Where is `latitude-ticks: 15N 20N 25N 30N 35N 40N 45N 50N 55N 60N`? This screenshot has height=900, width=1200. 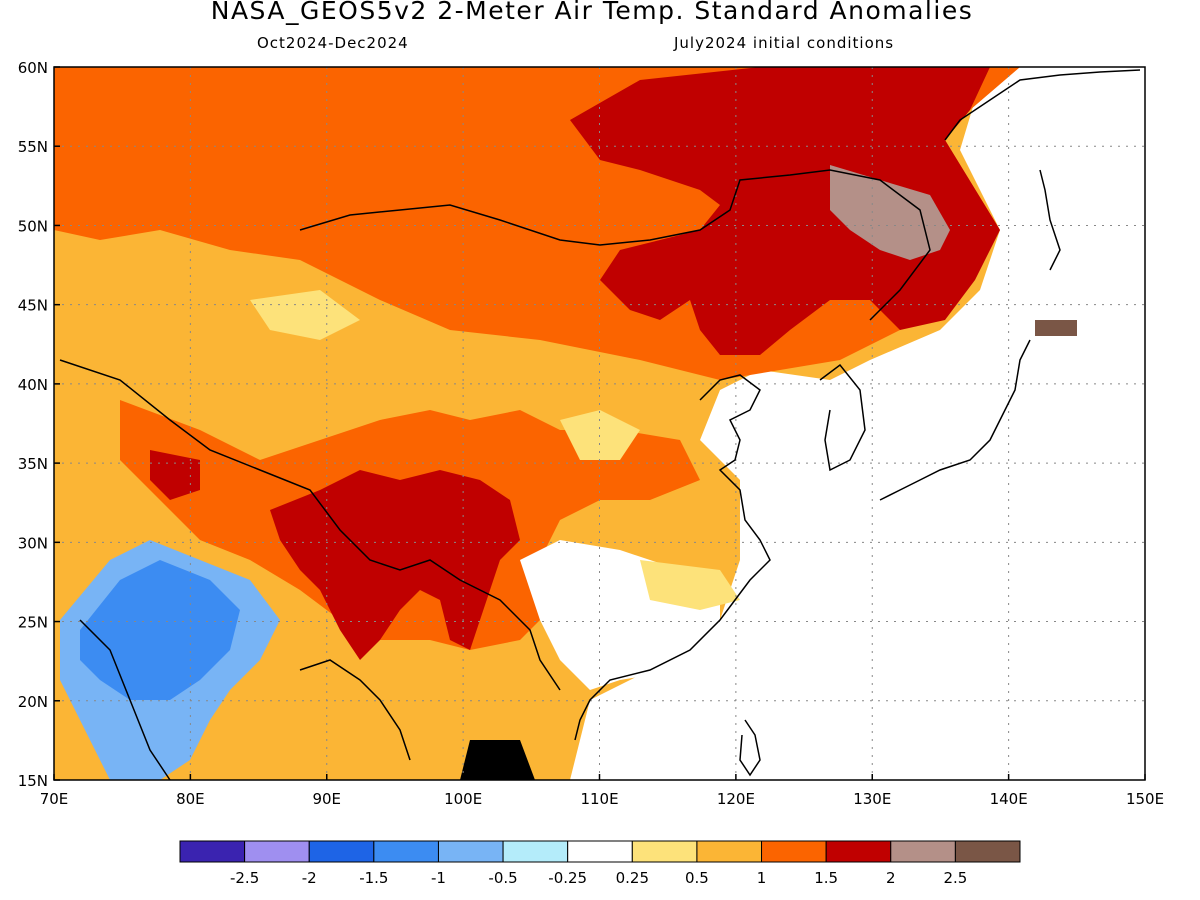
latitude-ticks: 15N 20N 25N 30N 35N 40N 45N 50N 55N 60N is located at coordinates (39, 424).